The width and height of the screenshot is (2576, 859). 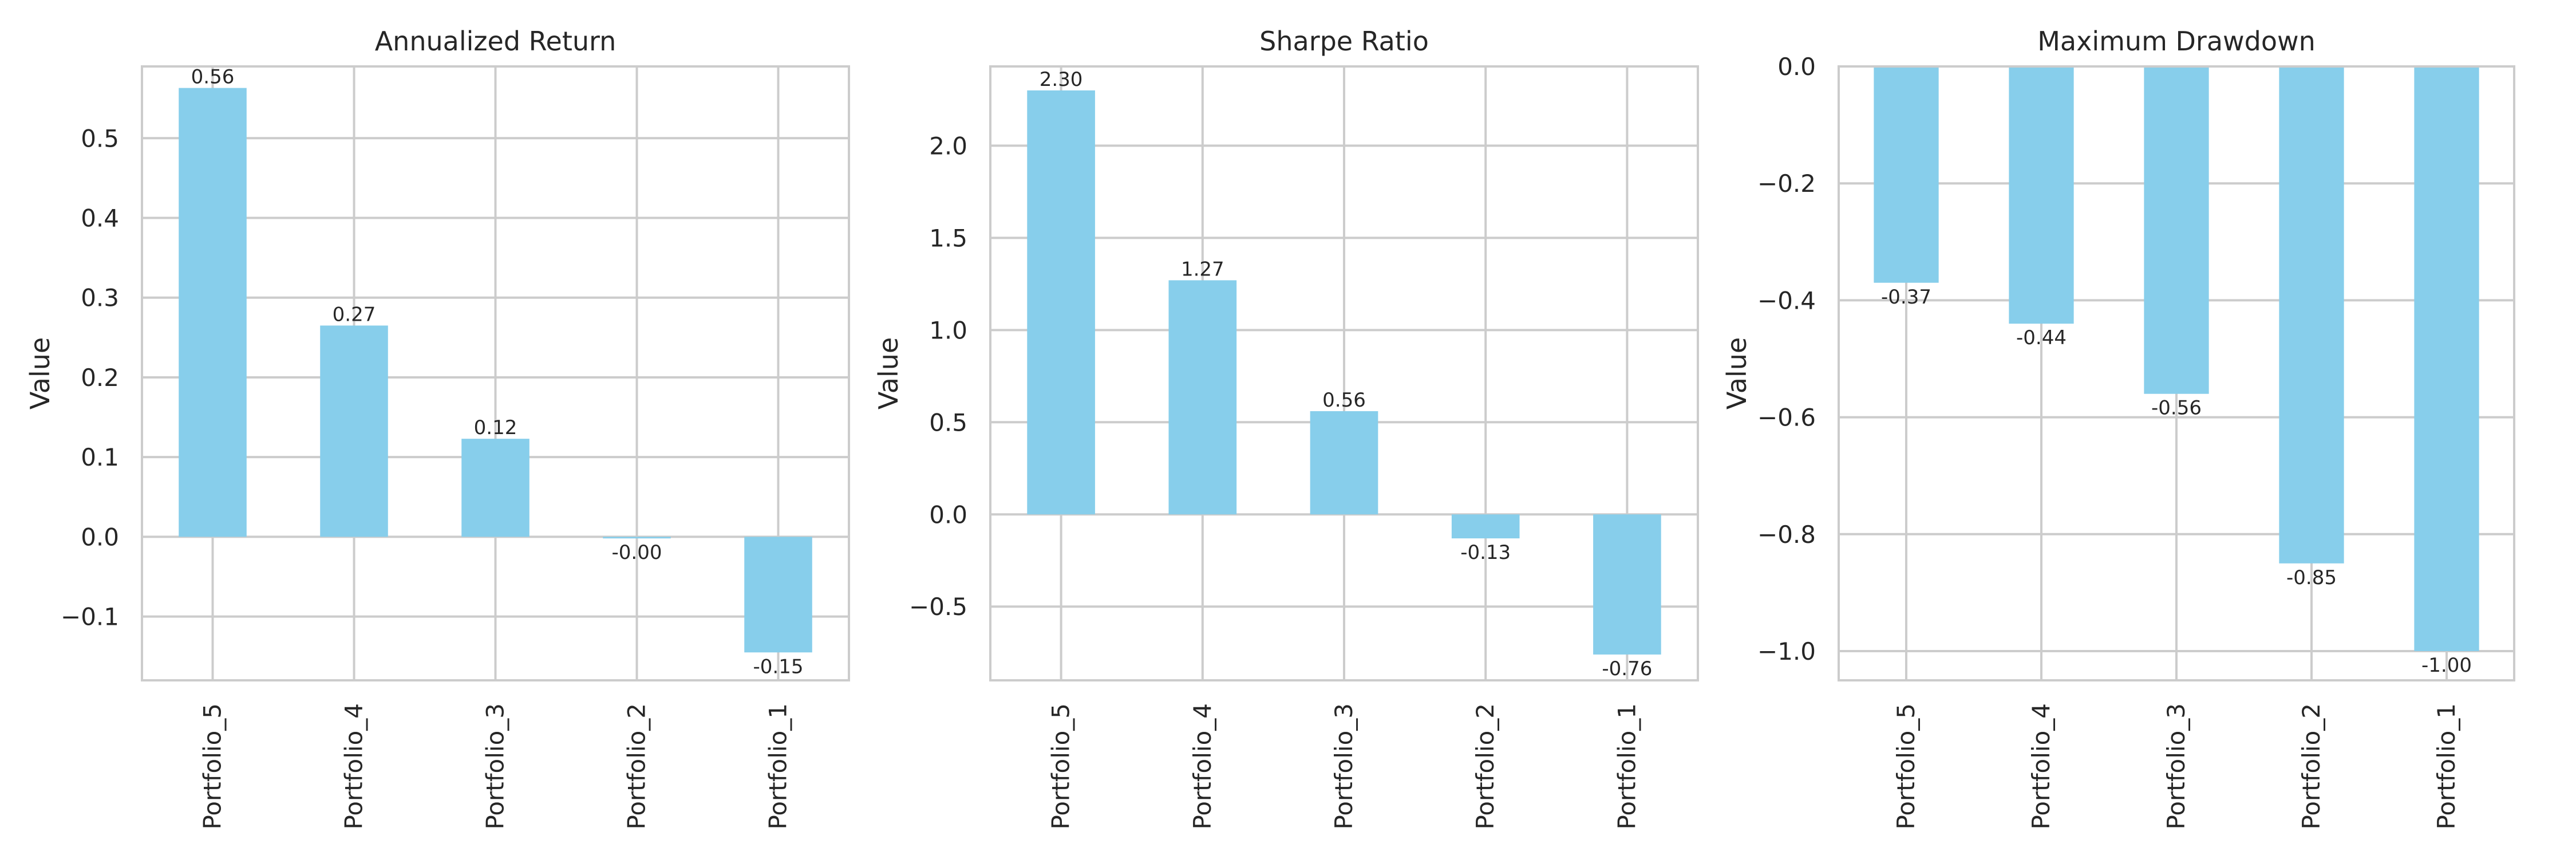 What do you see at coordinates (1786, 300) in the screenshot?
I see `y-tick-label: −0.4` at bounding box center [1786, 300].